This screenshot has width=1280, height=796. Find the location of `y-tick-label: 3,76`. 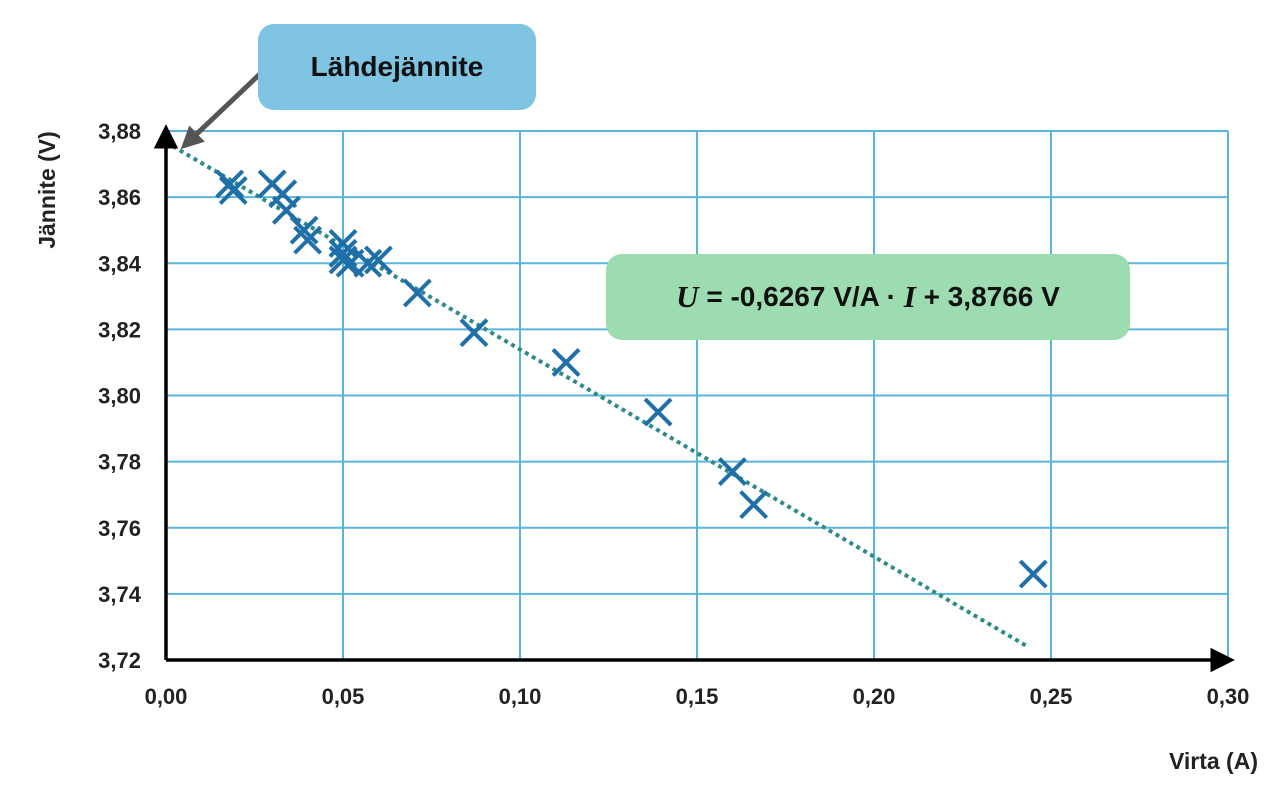

y-tick-label: 3,76 is located at coordinates (119, 528).